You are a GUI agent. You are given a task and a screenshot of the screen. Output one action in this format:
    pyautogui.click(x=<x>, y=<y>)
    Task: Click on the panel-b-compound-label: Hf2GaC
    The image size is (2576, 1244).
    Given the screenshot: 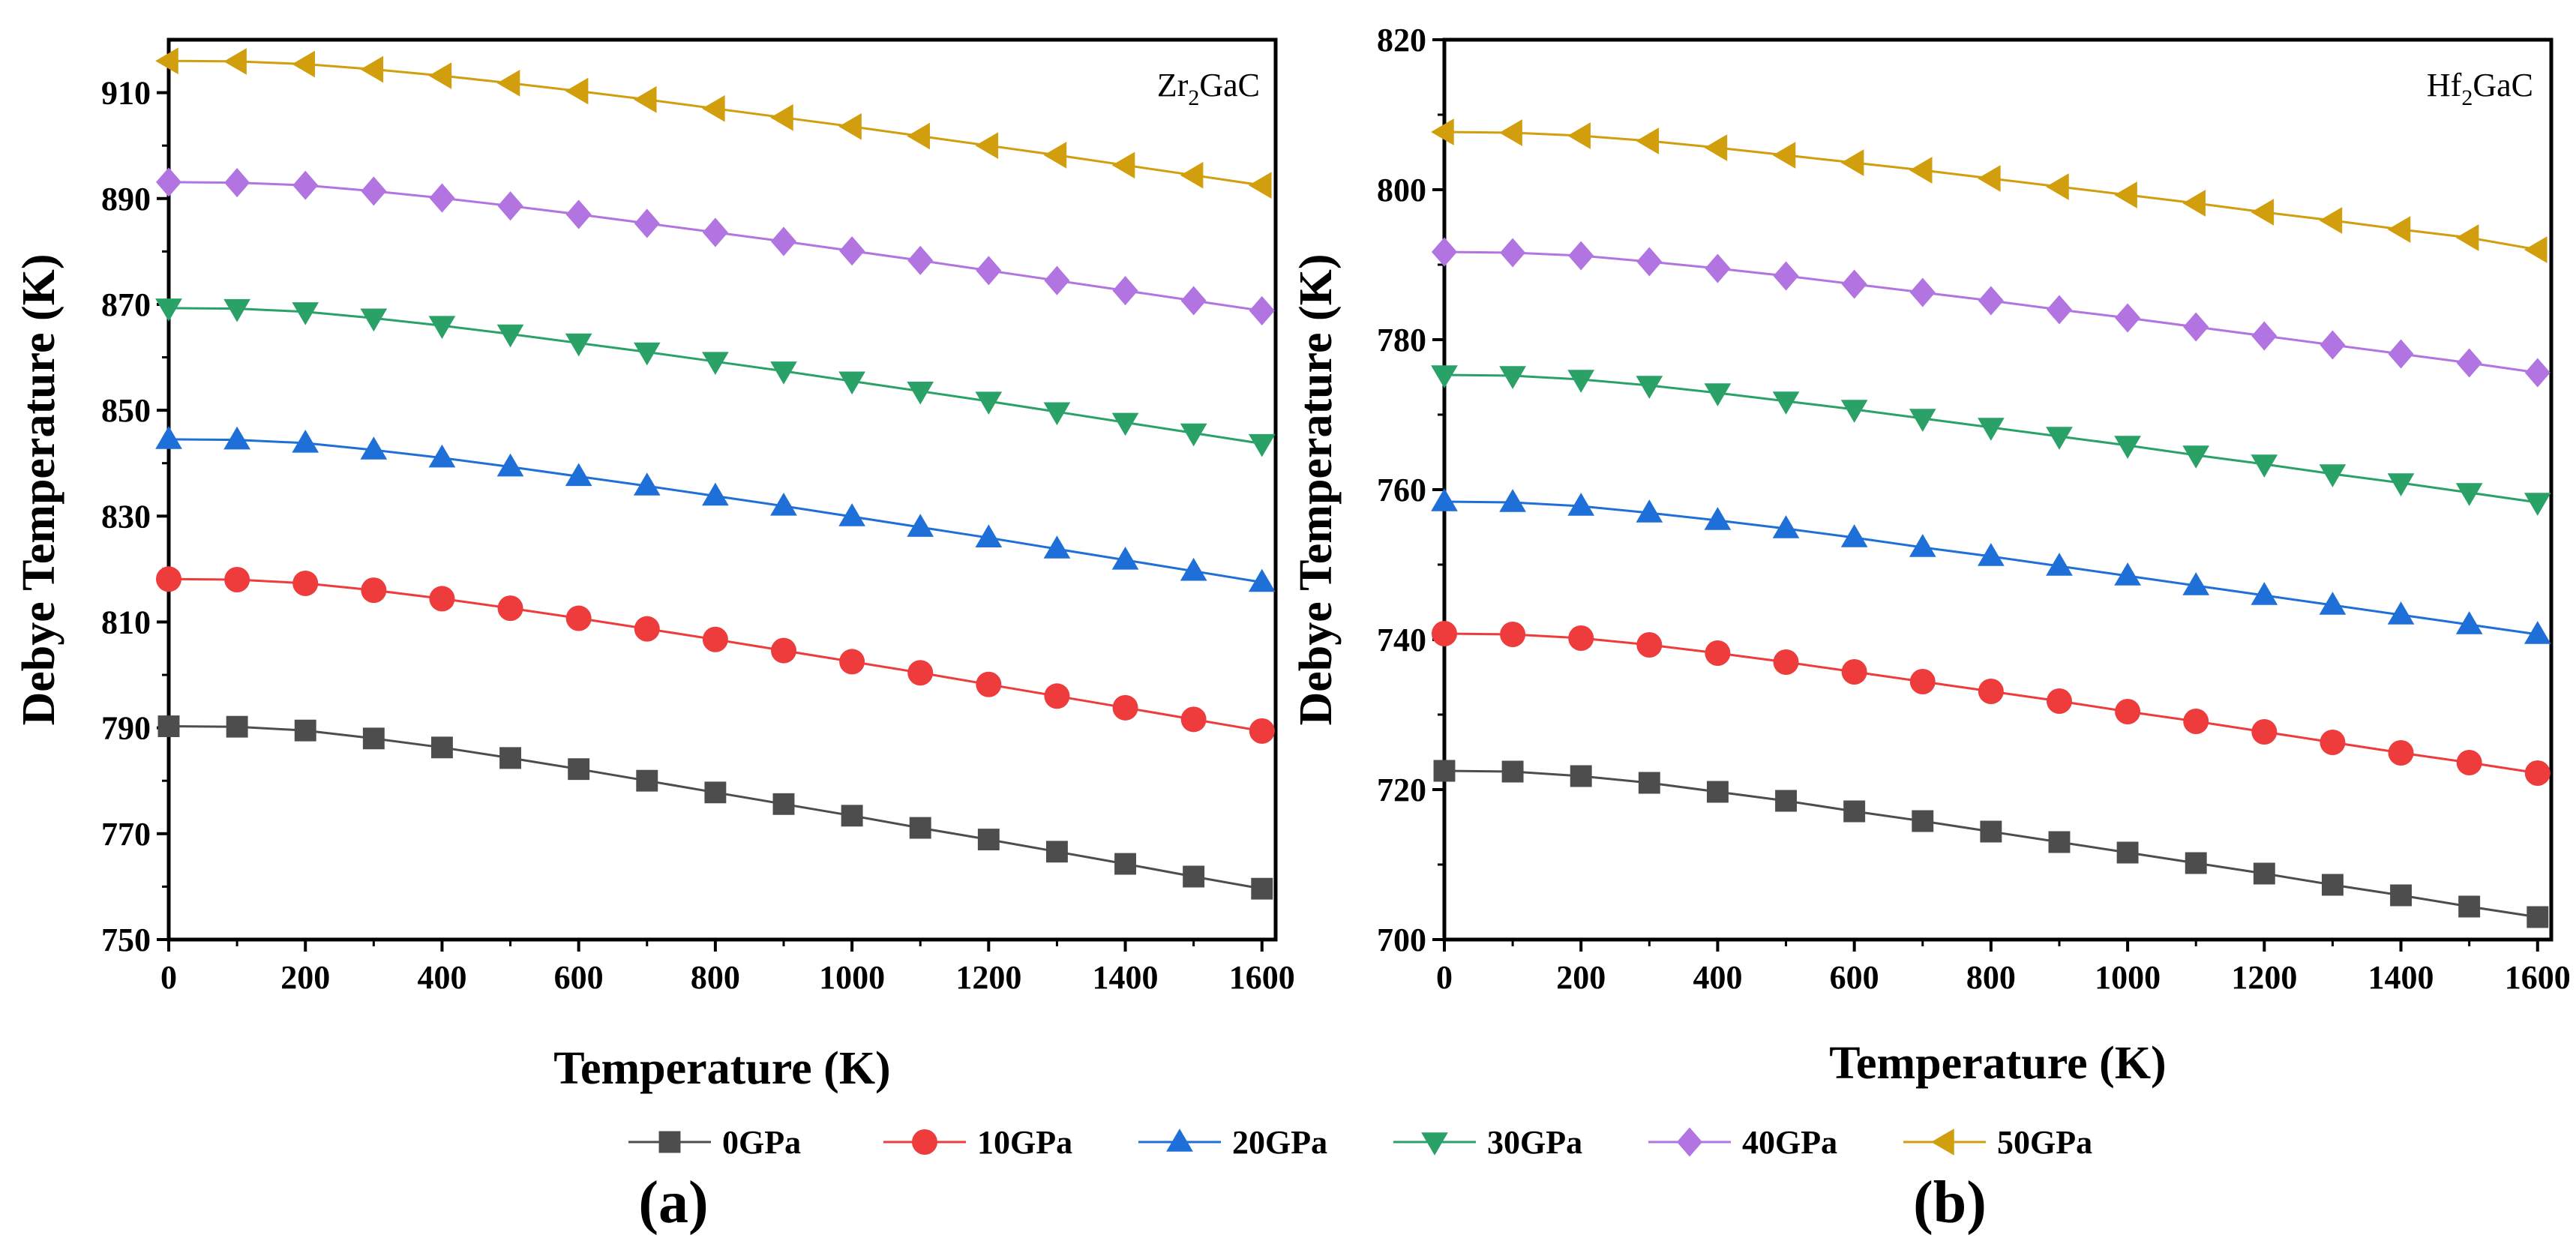 What is the action you would take?
    pyautogui.click(x=2480, y=88)
    